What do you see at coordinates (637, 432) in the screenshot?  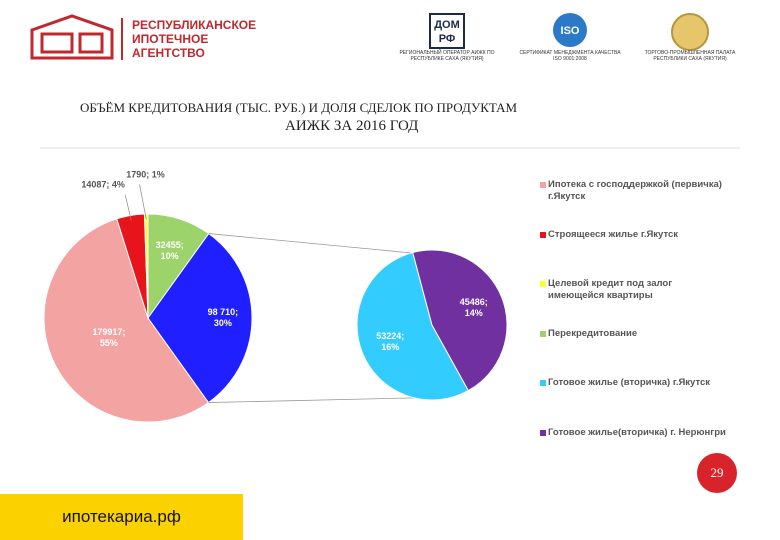 I see `legend-entry: Готовое жилье(вторичка) г. Нерюнгри` at bounding box center [637, 432].